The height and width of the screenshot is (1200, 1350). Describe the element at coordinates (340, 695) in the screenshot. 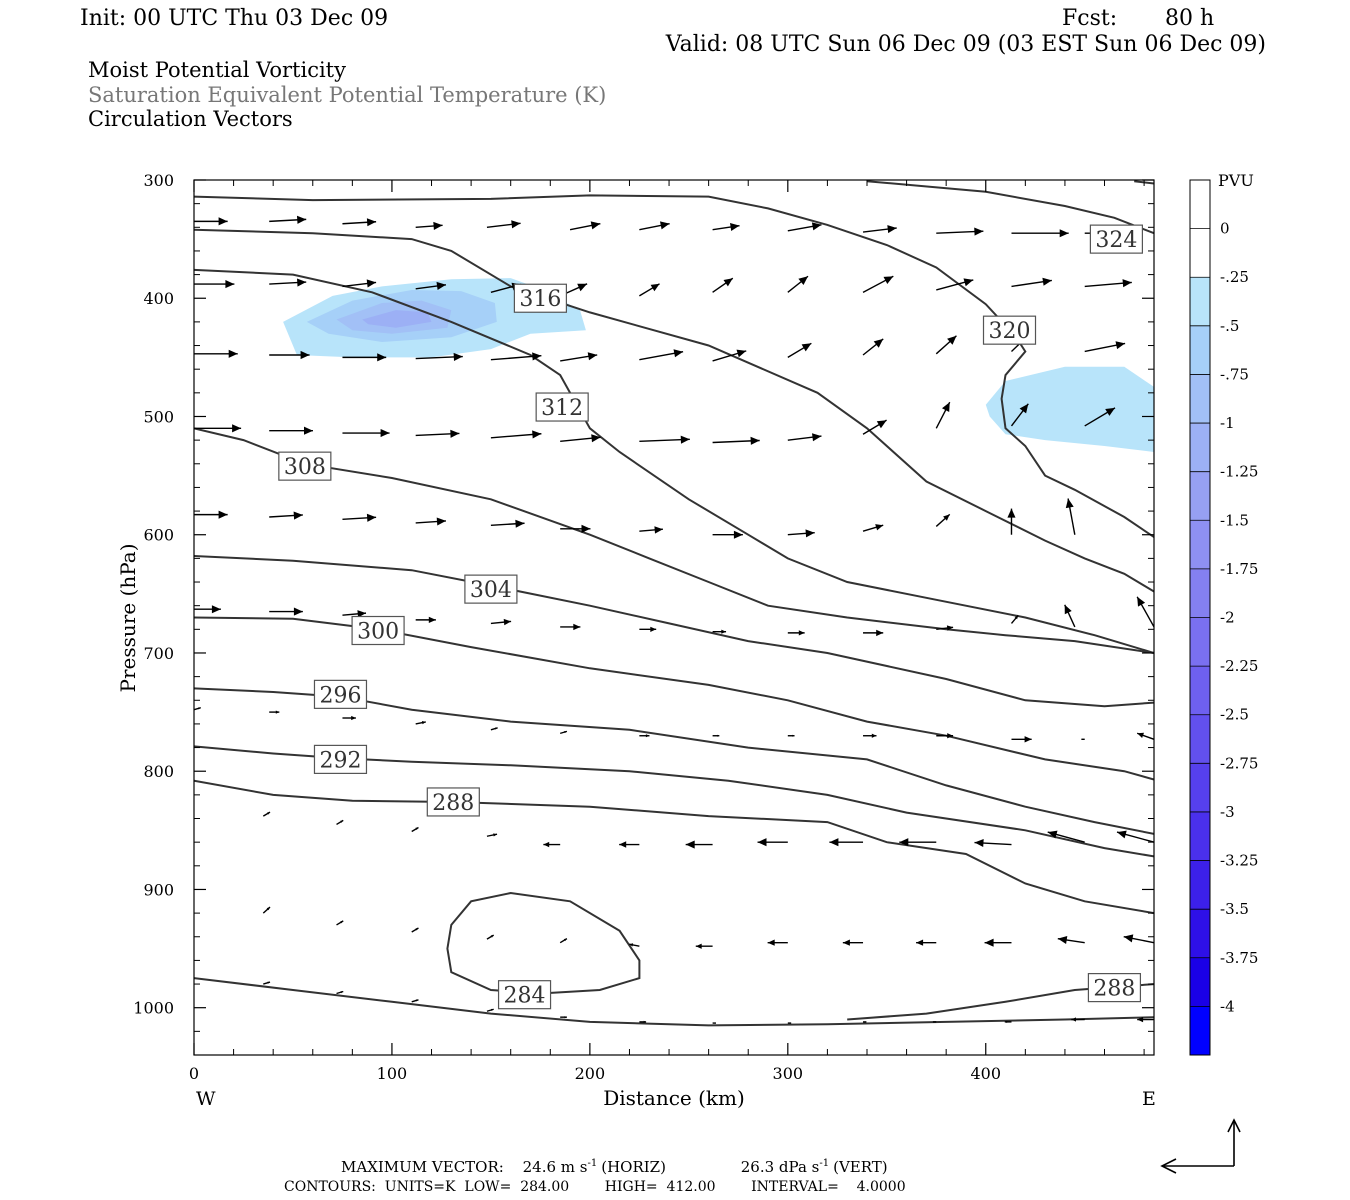

I see `contour-label-text: 296` at that location.